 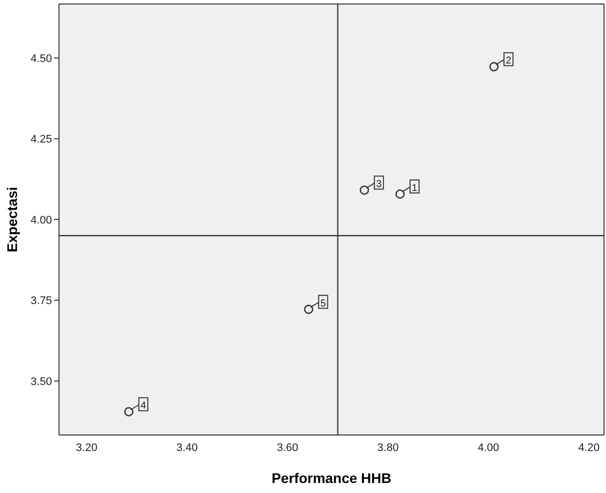 What do you see at coordinates (12, 219) in the screenshot?
I see `y-axis-title: Expectasi` at bounding box center [12, 219].